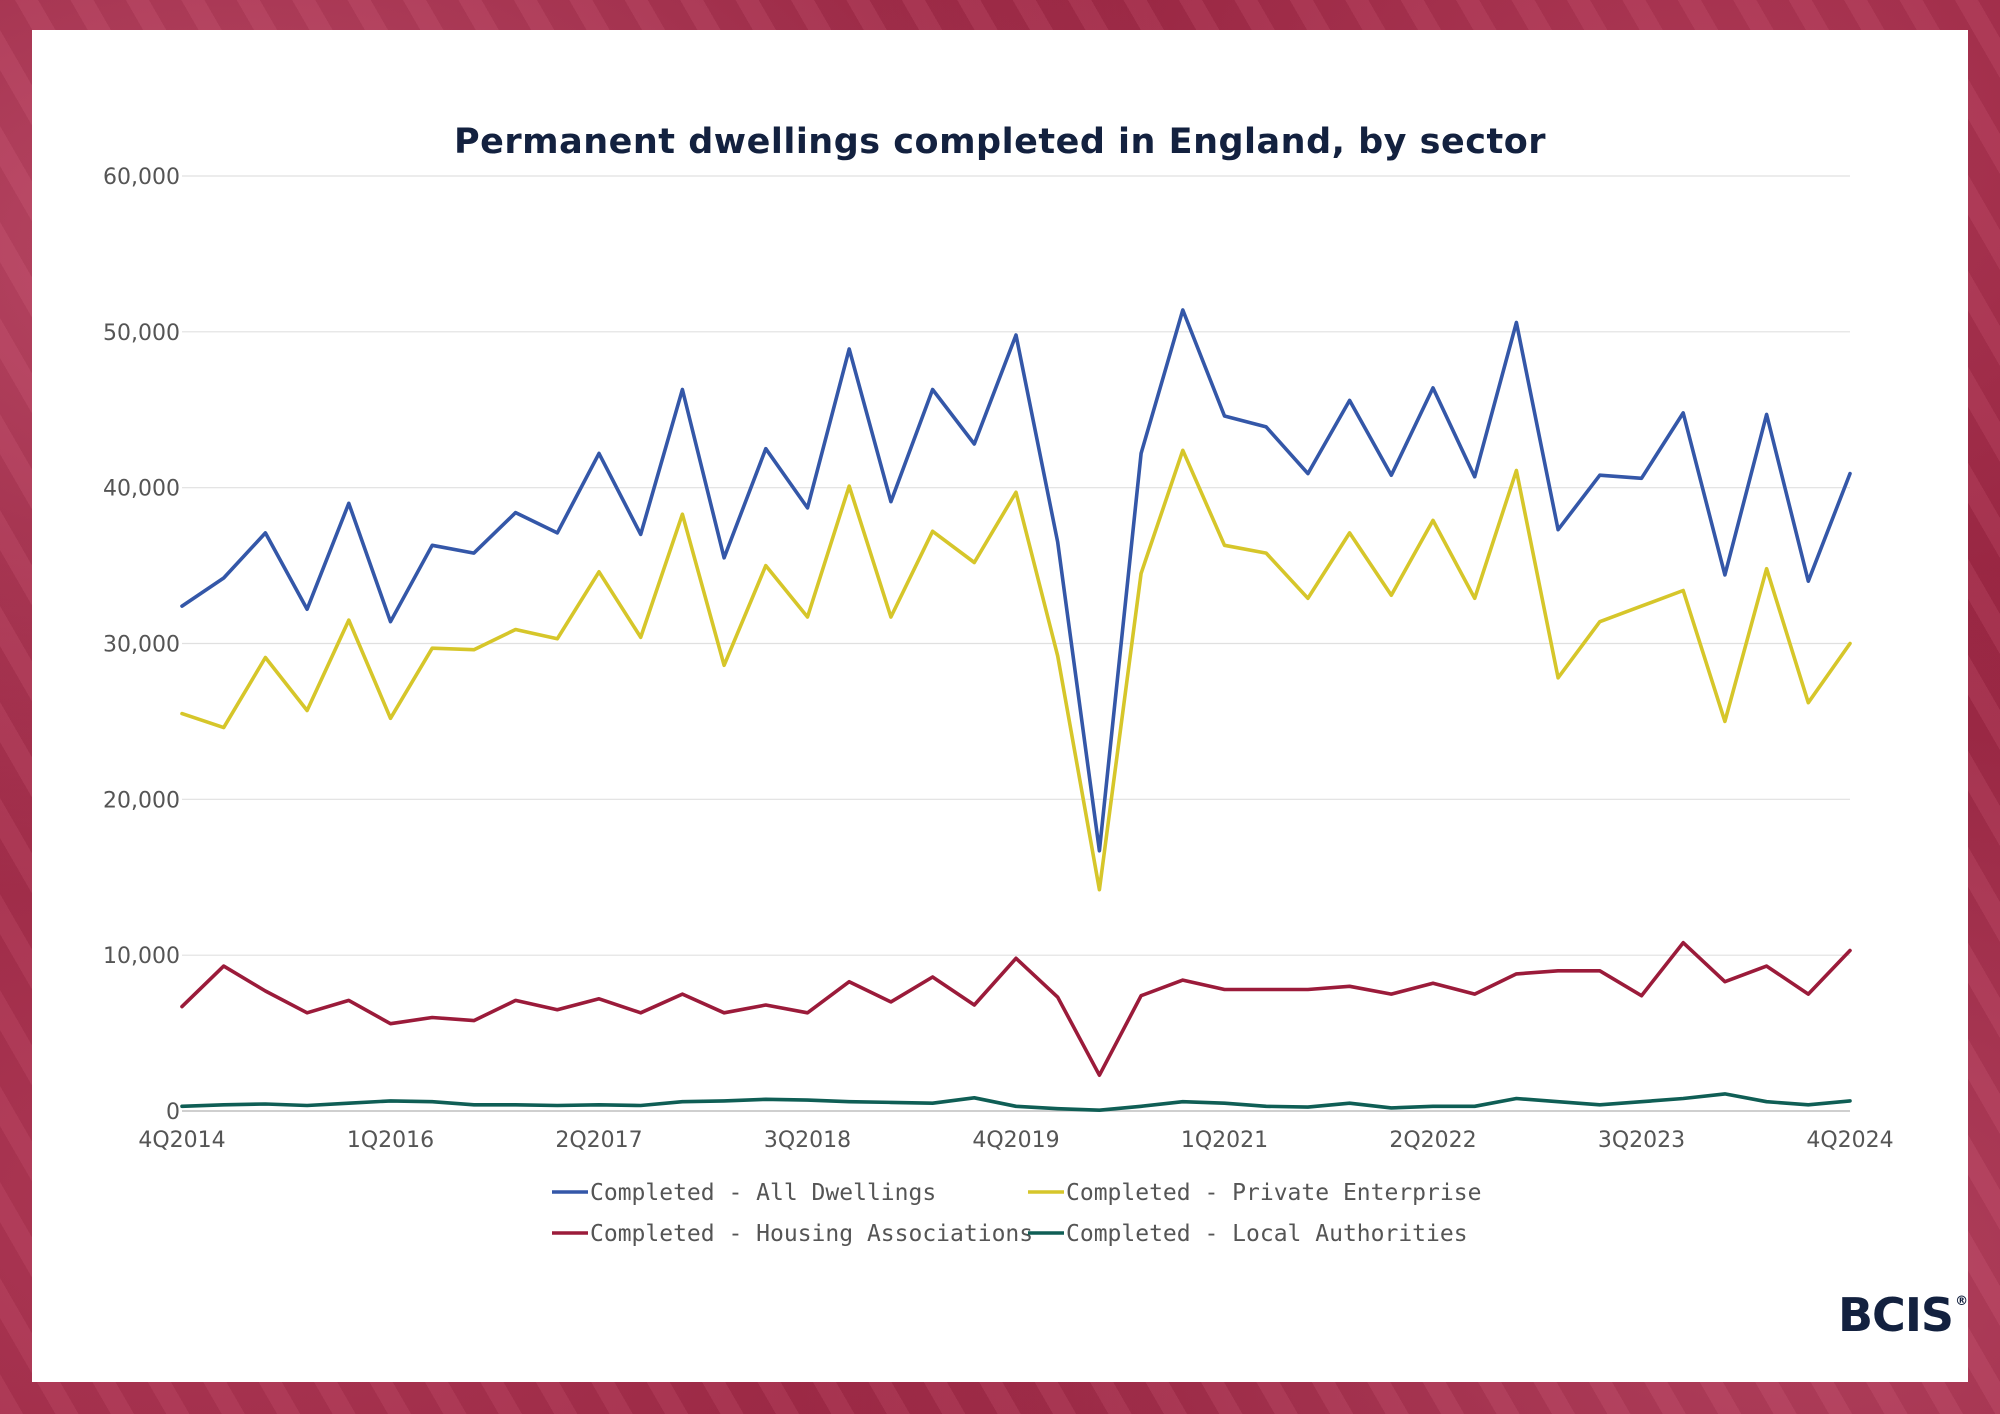 This screenshot has width=2000, height=1414. Describe the element at coordinates (173, 1112) in the screenshot. I see `y-tick-label: 0` at that location.